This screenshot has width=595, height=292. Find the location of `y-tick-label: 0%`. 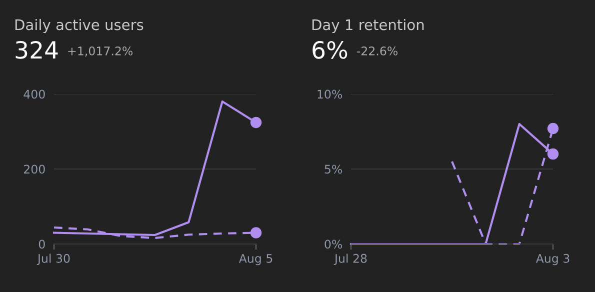

y-tick-label: 0% is located at coordinates (333, 244).